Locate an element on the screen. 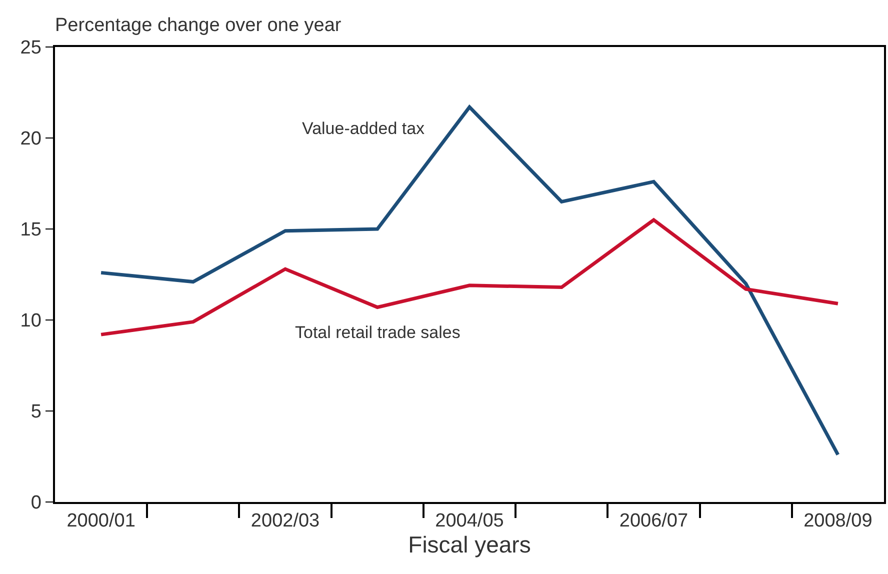 This screenshot has height=574, width=888. y-axis-title: Percentage change over one year is located at coordinates (198, 25).